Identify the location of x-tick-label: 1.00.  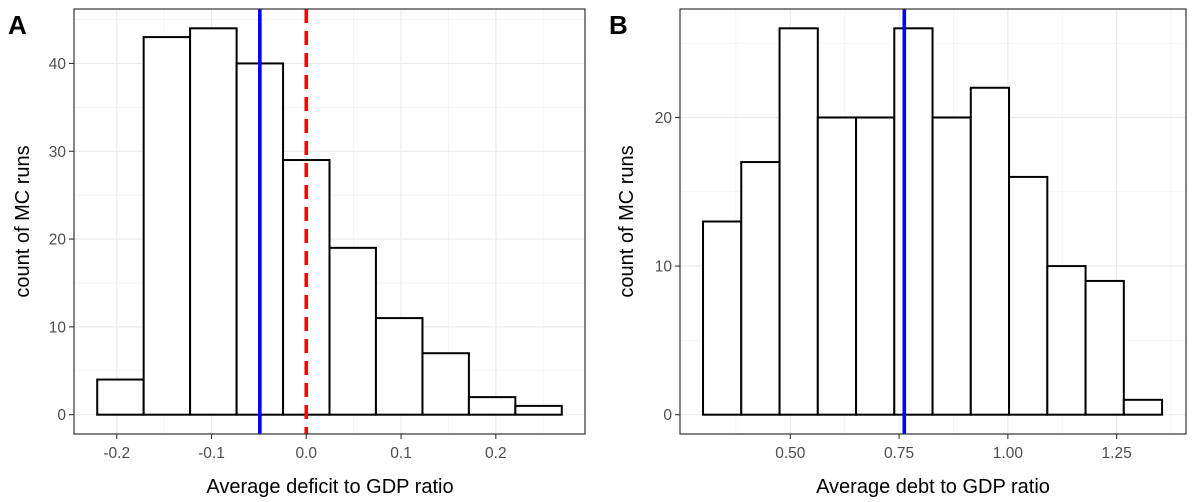
(1008, 453).